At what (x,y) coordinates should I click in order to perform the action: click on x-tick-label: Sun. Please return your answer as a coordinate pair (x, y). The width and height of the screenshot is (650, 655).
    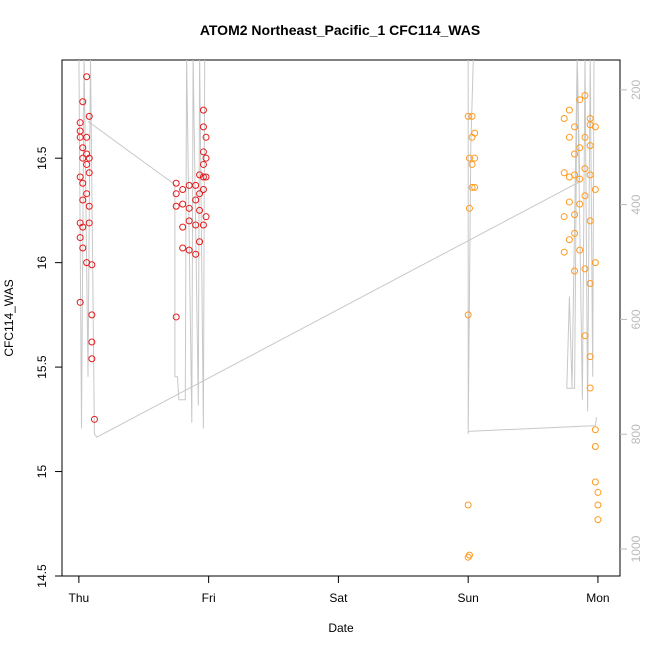
    Looking at the image, I should click on (467, 598).